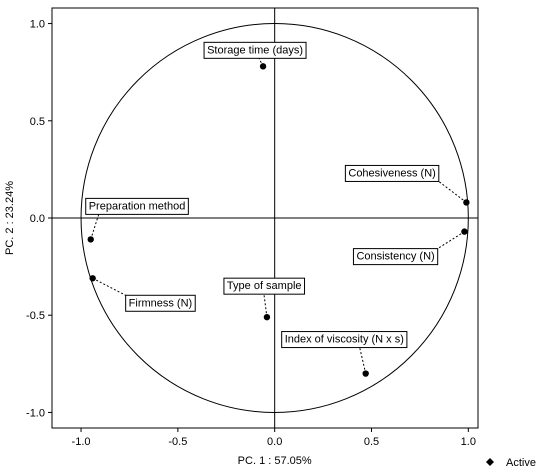 This screenshot has height=476, width=550. What do you see at coordinates (81, 442) in the screenshot?
I see `x-tick-label: -1.0` at bounding box center [81, 442].